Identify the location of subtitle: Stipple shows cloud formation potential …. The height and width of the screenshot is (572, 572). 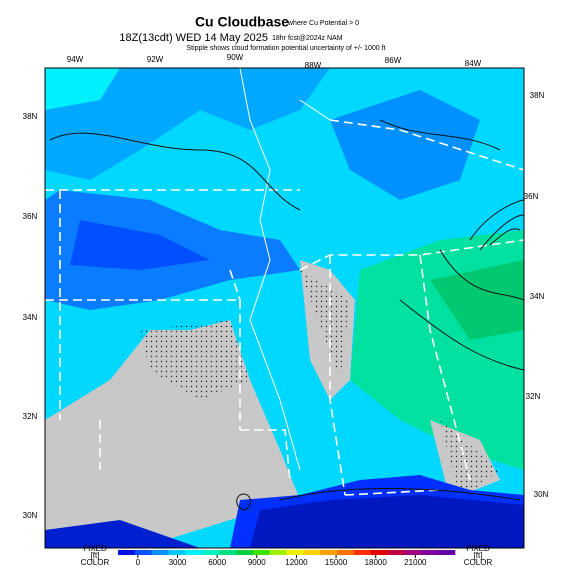
(285, 48).